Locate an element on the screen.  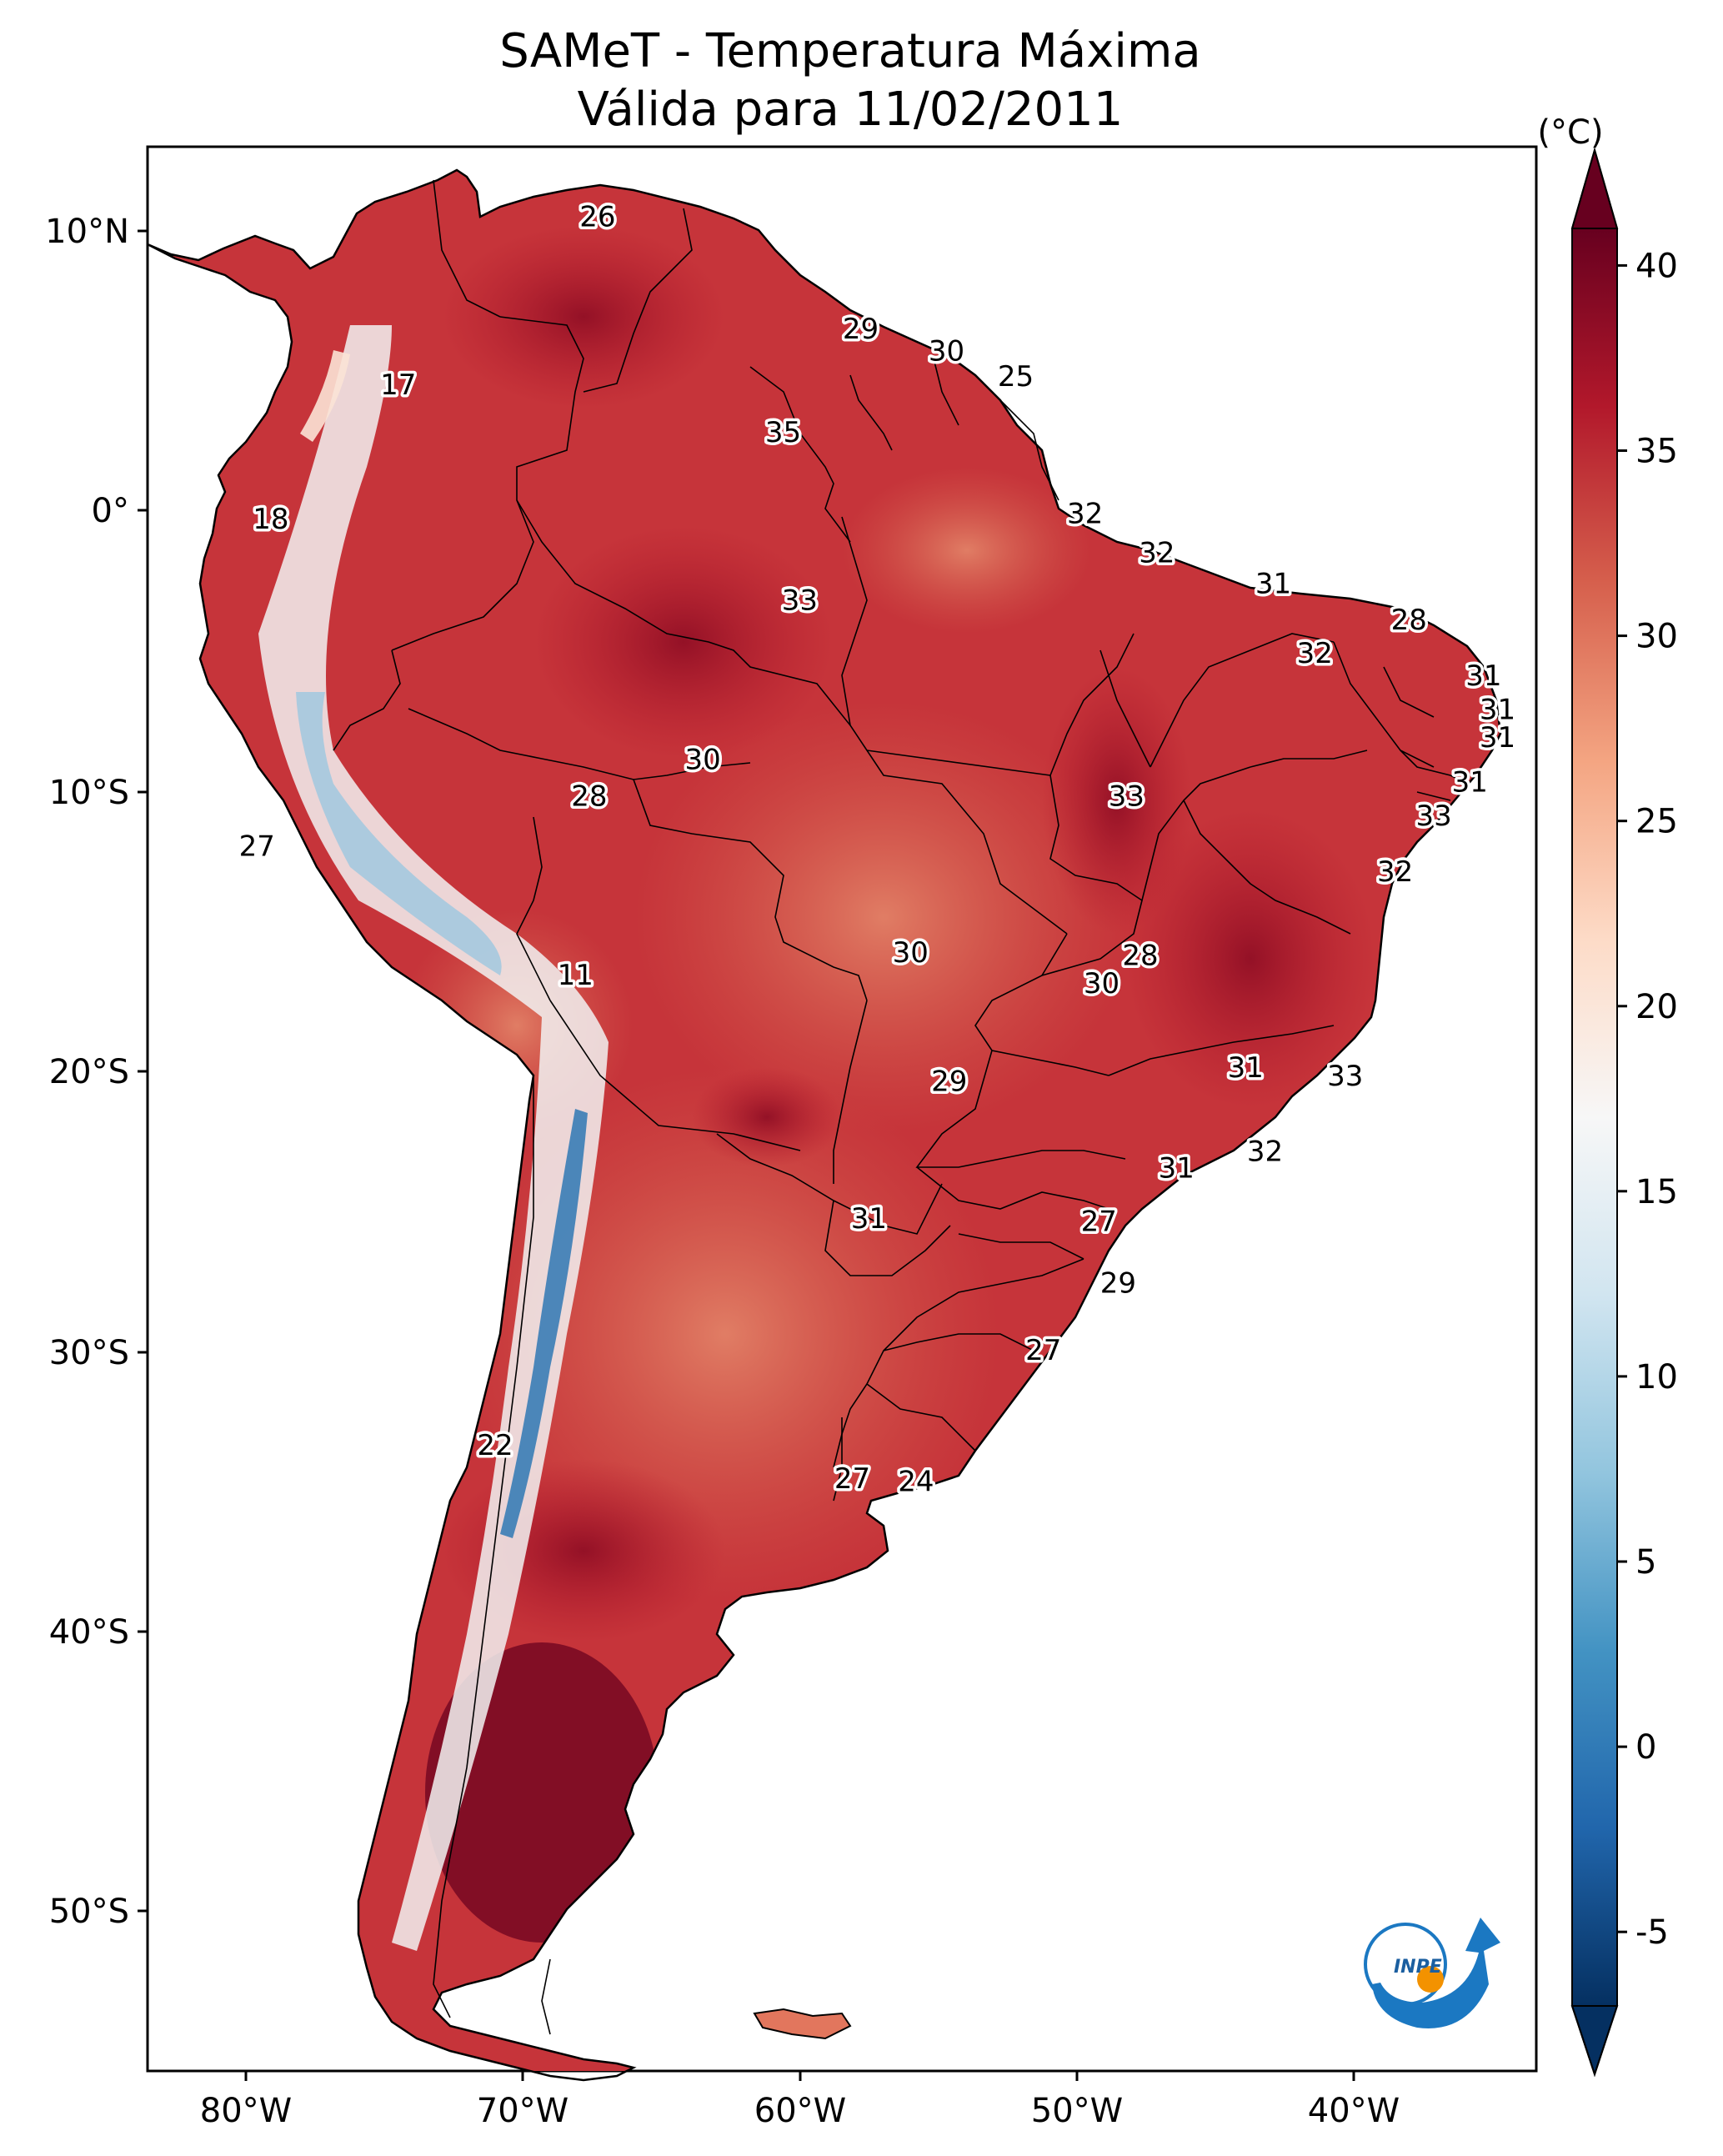
latitude-label: 0° is located at coordinates (110, 511).